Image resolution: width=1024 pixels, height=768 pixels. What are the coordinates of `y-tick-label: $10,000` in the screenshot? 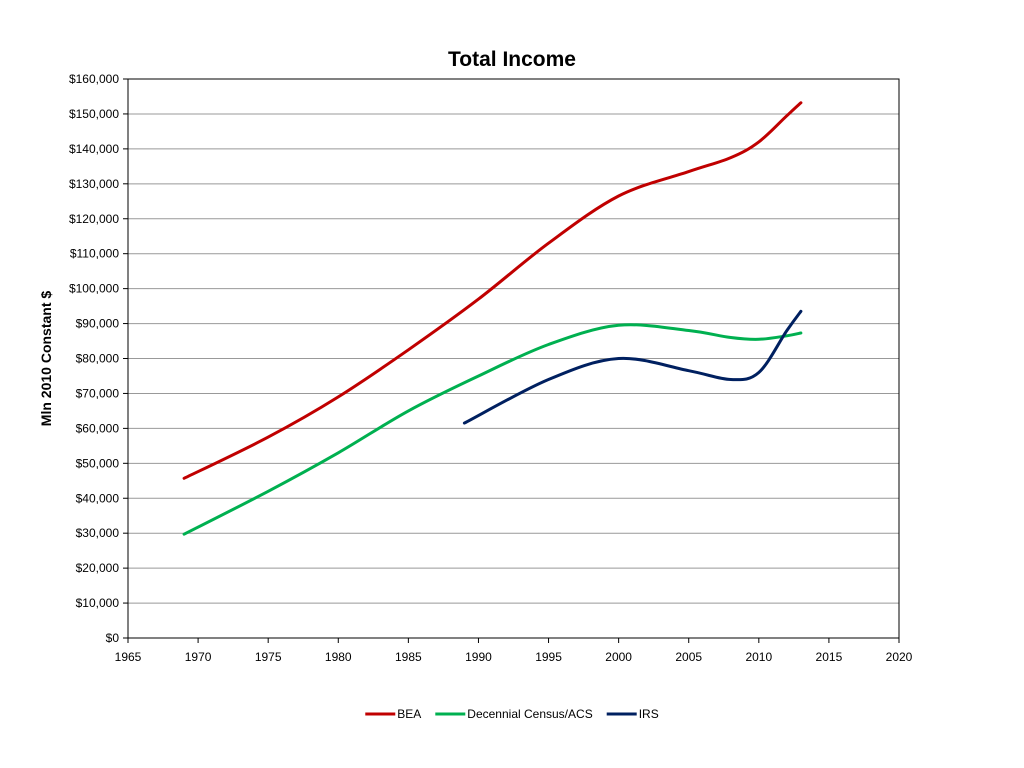 It's located at (98, 603).